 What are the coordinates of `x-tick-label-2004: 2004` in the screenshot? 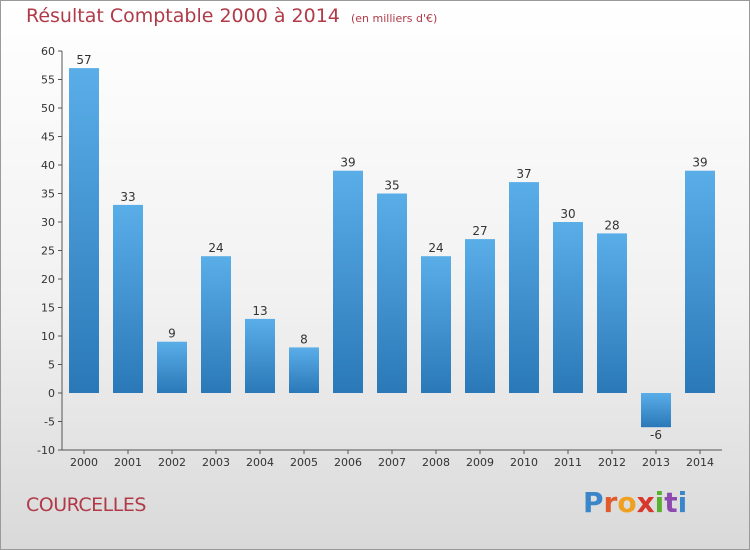 It's located at (260, 462).